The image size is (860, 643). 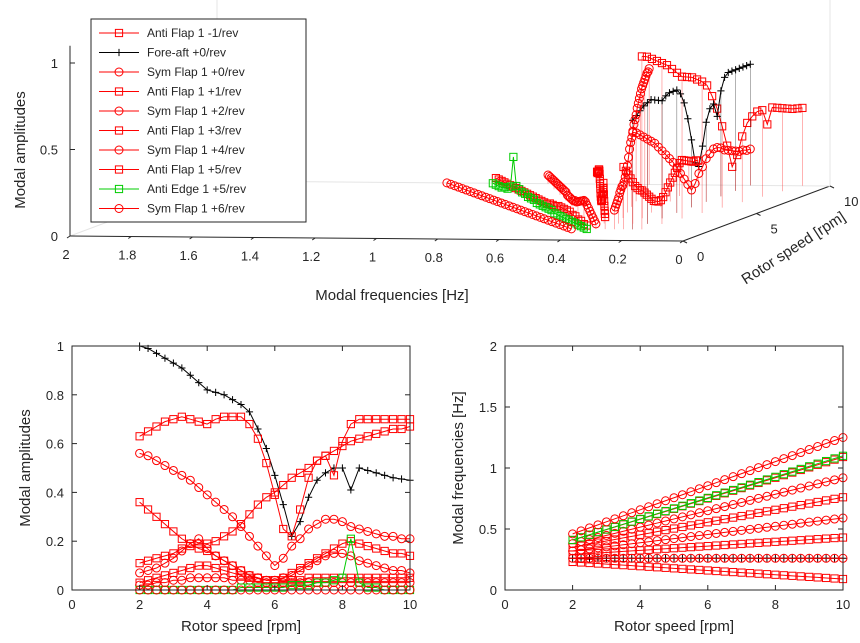 I want to click on legend-entry: Fore-aft +0/rev, so click(x=162, y=53).